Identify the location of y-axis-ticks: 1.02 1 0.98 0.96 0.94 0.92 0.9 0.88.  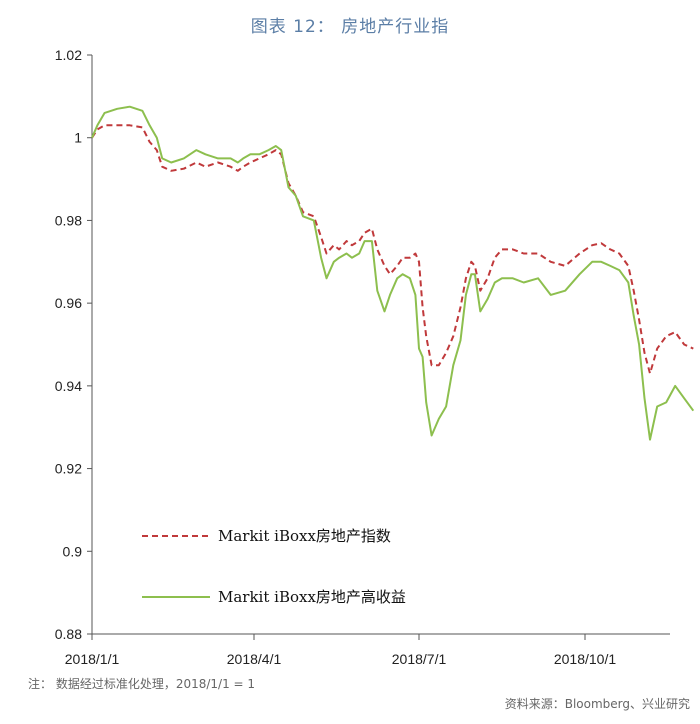
(73, 344).